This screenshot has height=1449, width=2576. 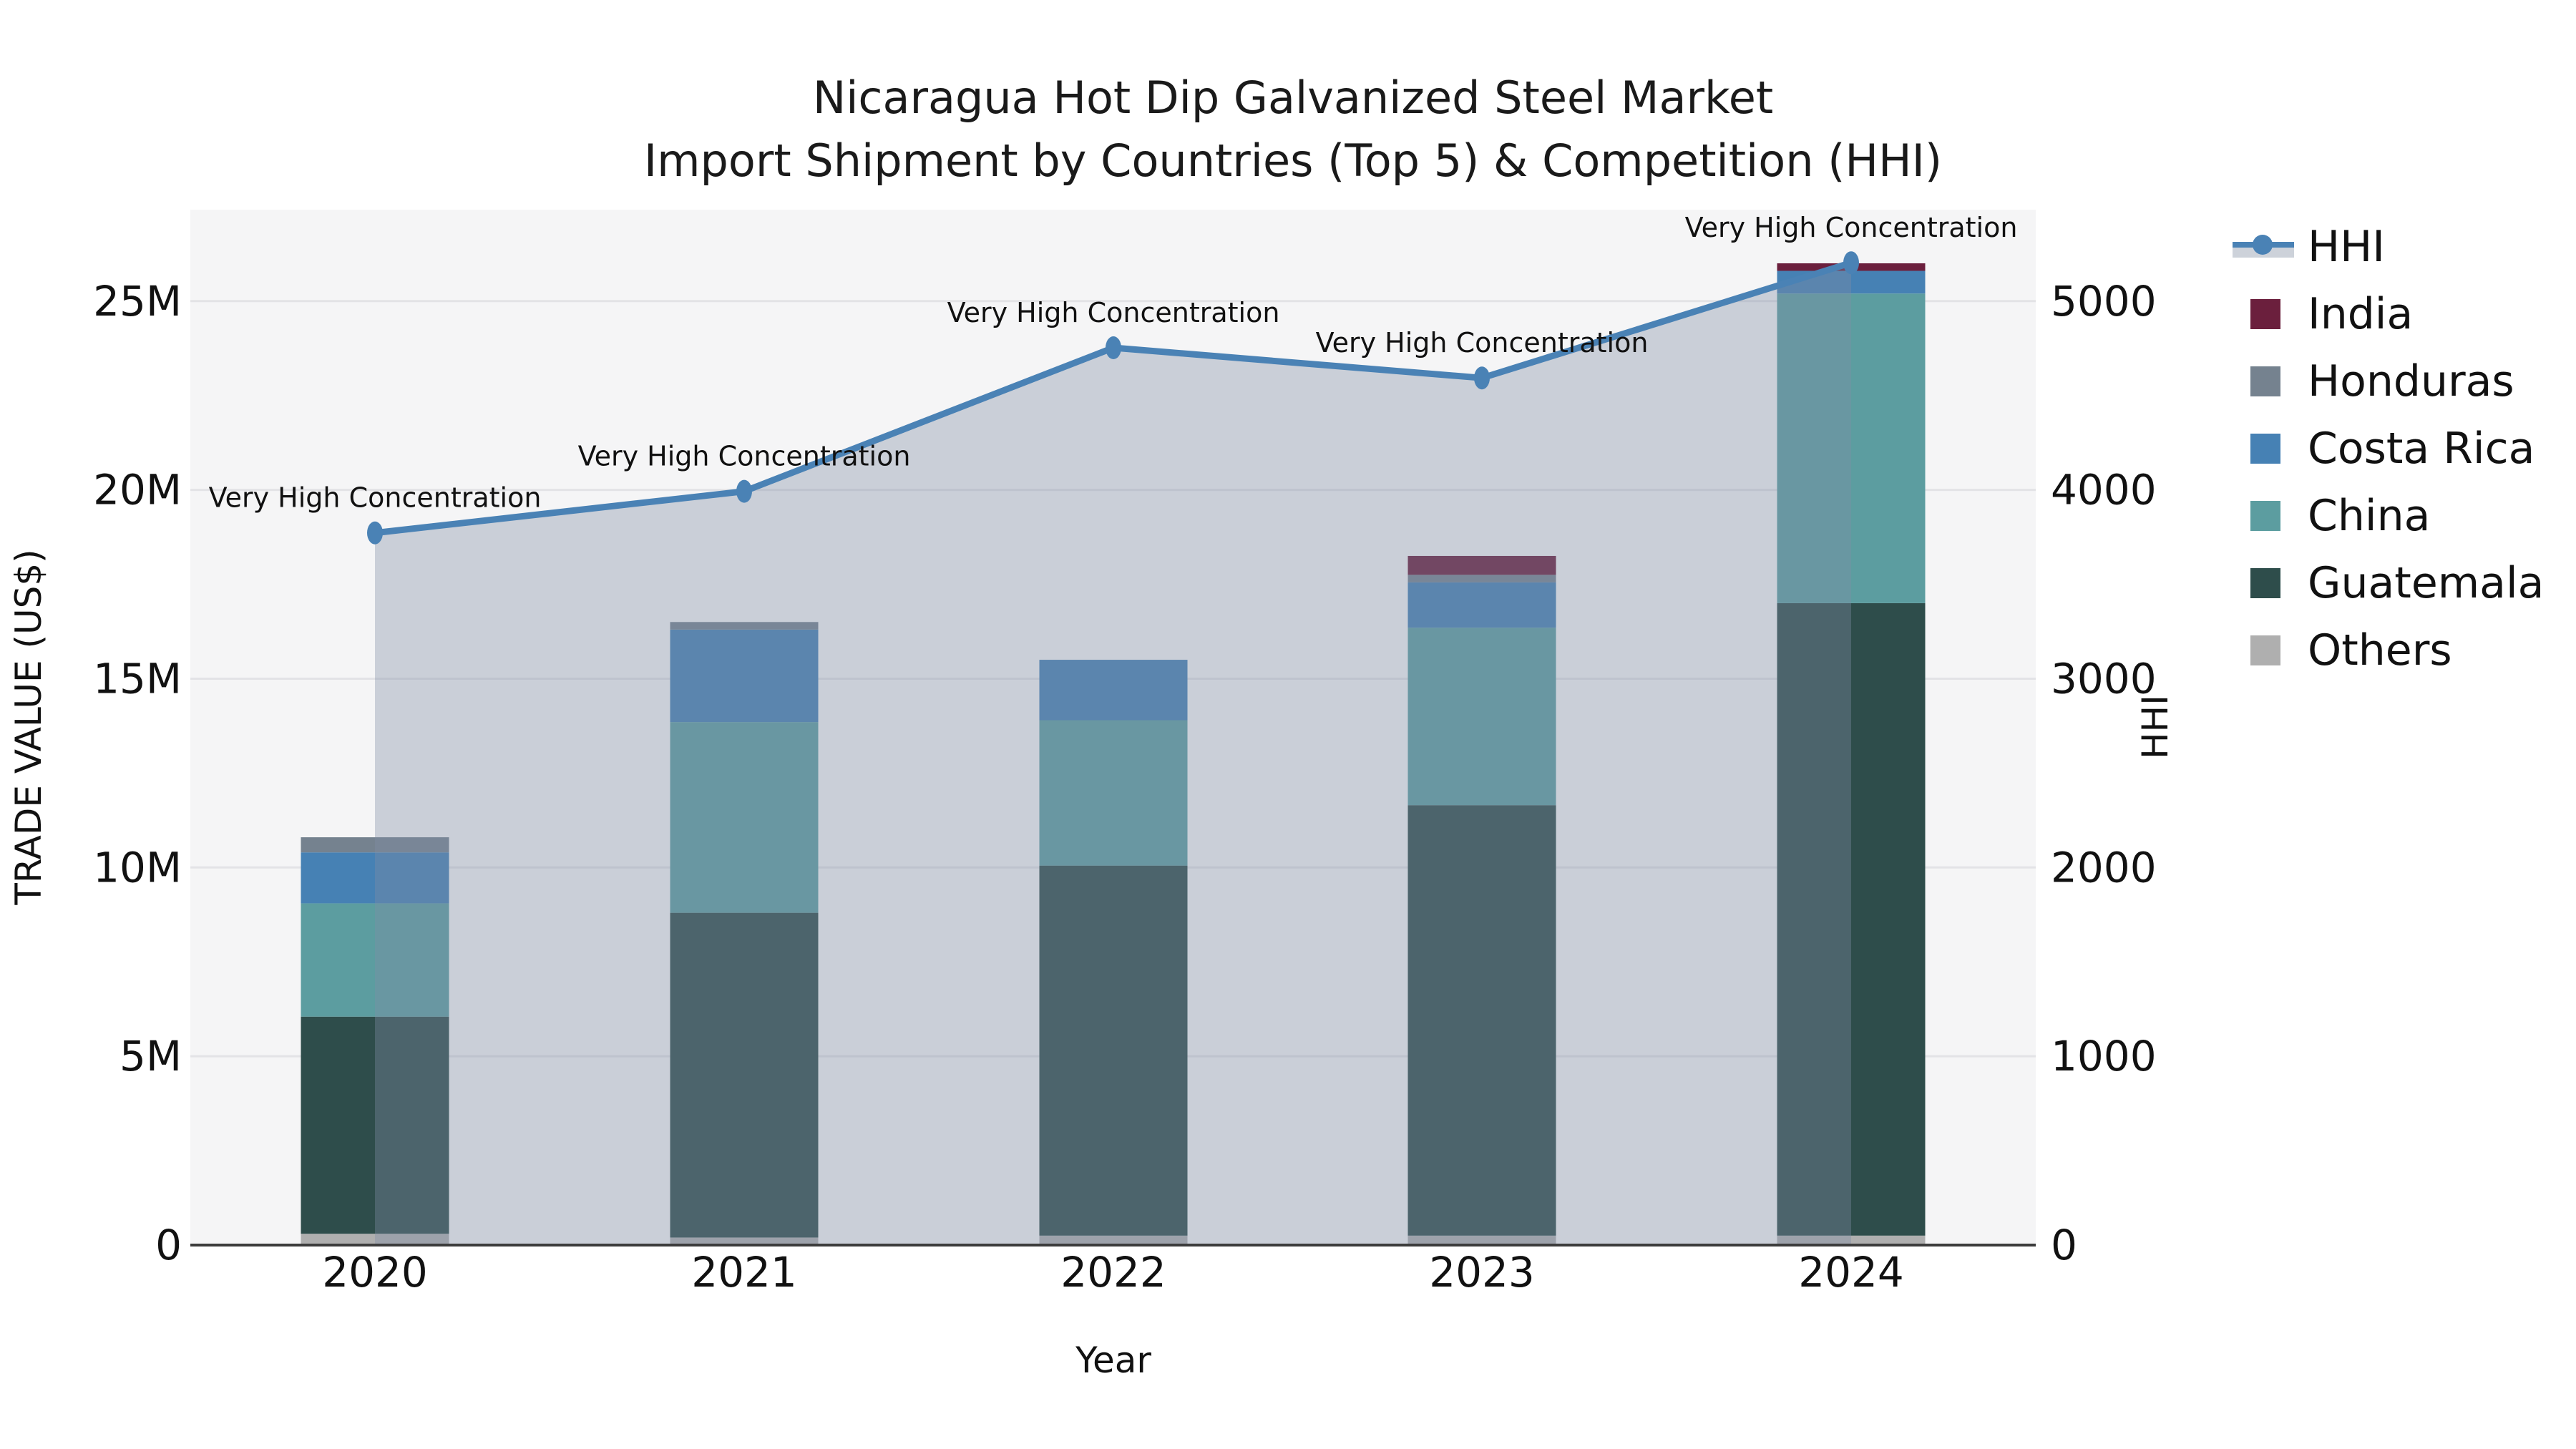 What do you see at coordinates (2155, 727) in the screenshot?
I see `y-axis-label-right: HHI` at bounding box center [2155, 727].